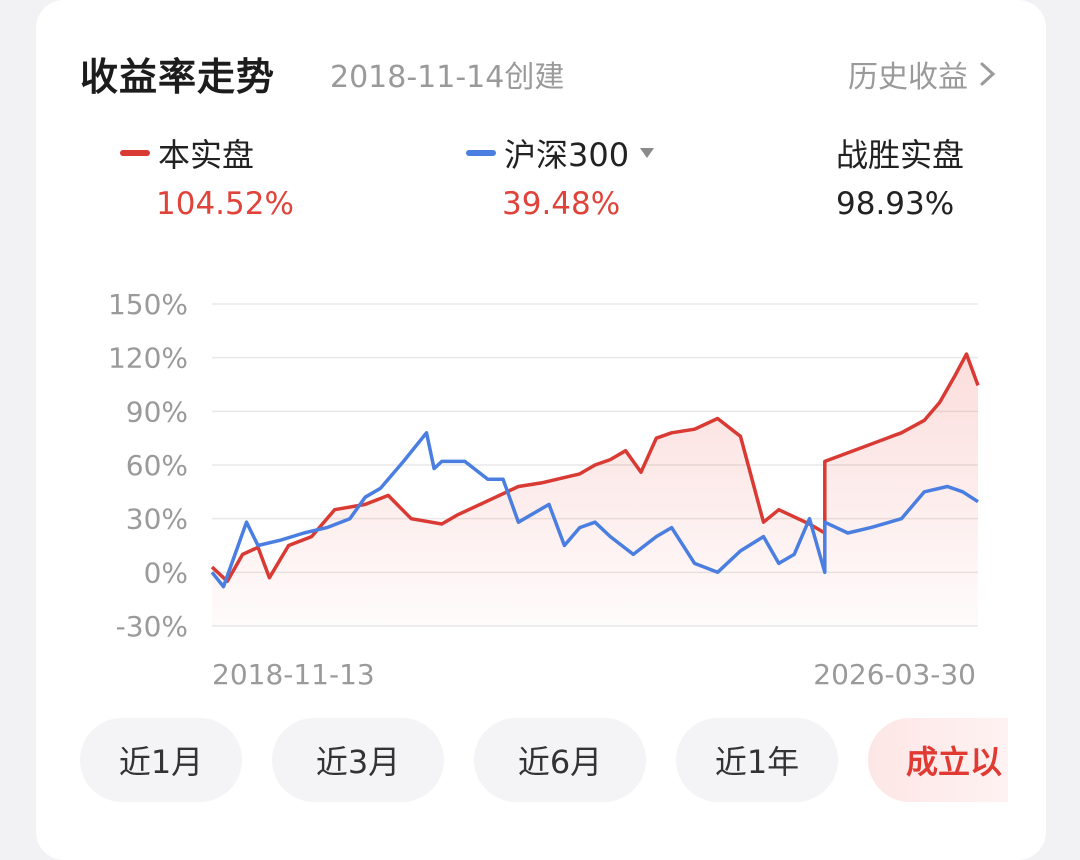  Describe the element at coordinates (358, 760) in the screenshot. I see `tab-3-months: 近3月` at that location.